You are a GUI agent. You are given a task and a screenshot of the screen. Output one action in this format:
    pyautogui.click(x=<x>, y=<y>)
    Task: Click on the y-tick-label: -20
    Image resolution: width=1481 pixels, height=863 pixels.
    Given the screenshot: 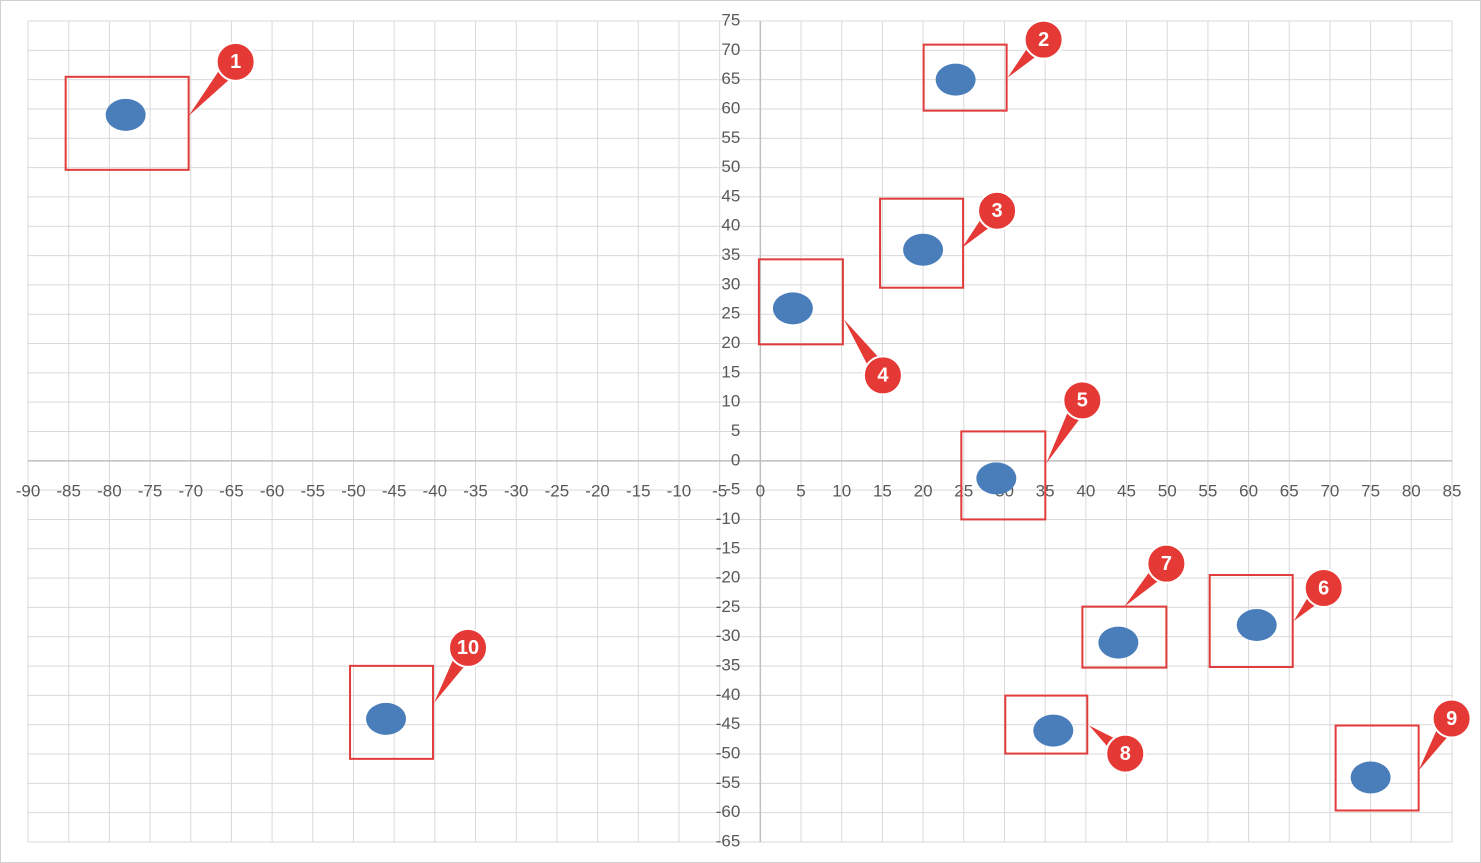 What is the action you would take?
    pyautogui.click(x=728, y=577)
    